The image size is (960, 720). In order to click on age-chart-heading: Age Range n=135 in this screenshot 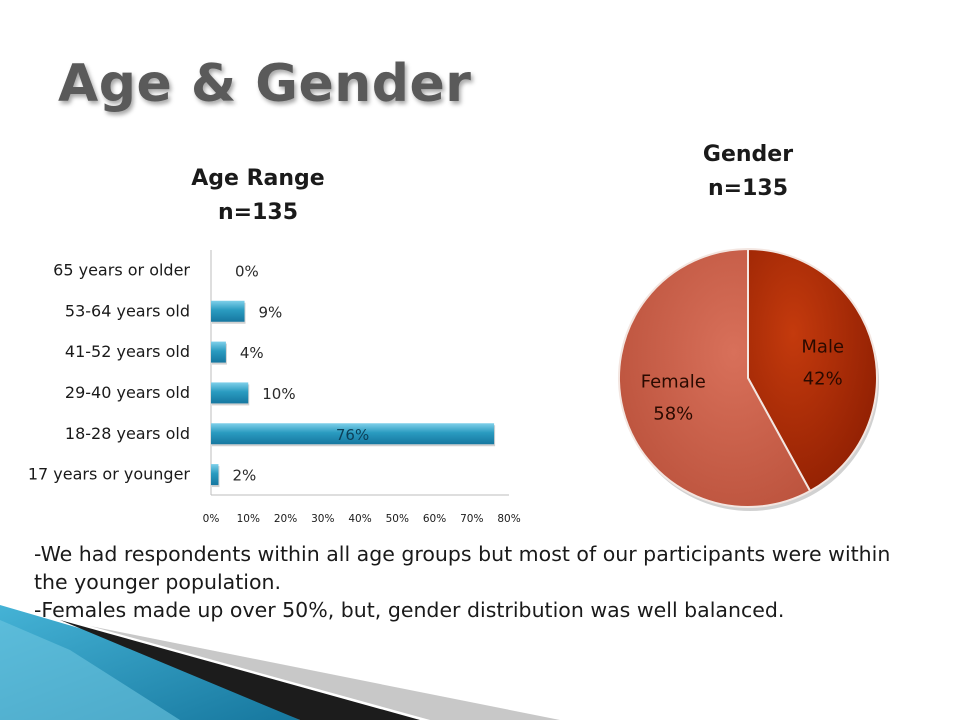, I will do `click(258, 196)`.